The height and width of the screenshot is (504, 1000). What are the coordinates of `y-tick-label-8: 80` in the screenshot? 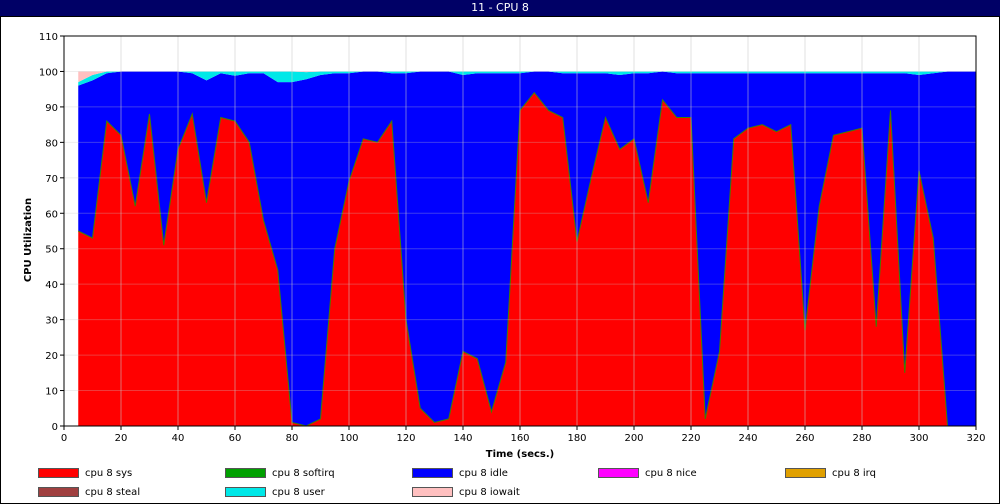 It's located at (51, 143).